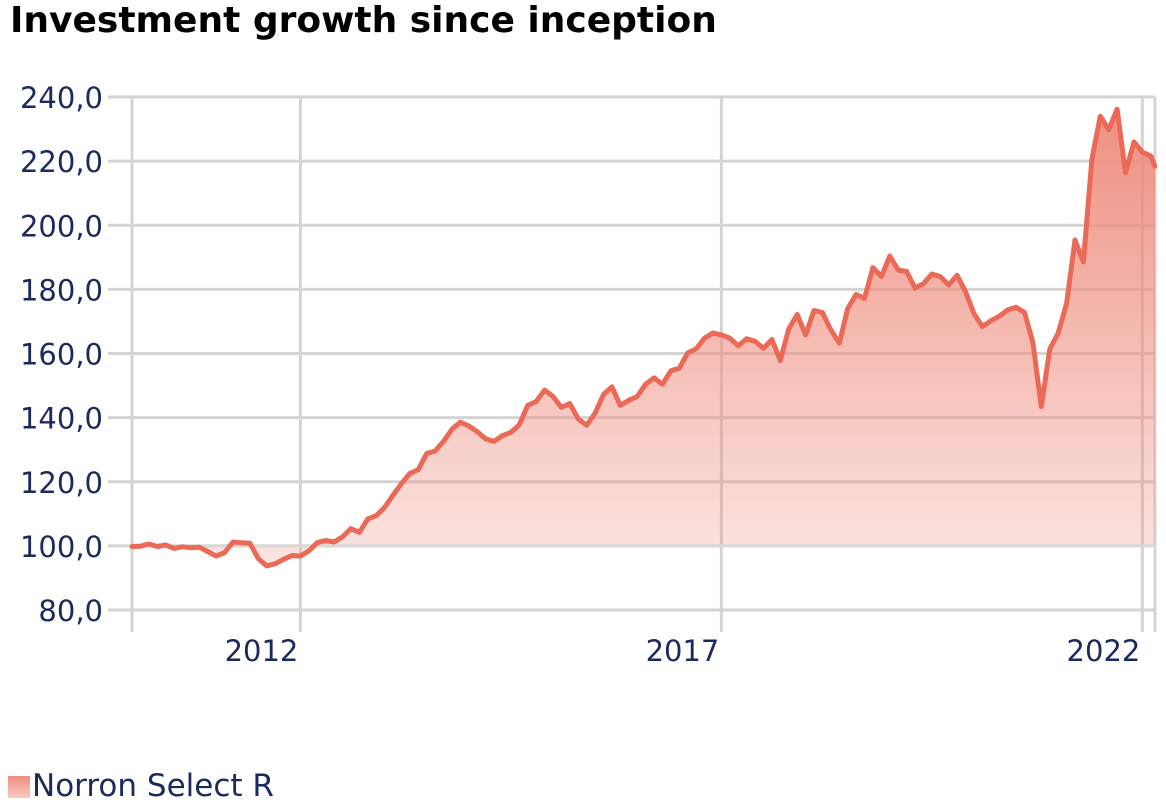  Describe the element at coordinates (61, 419) in the screenshot. I see `y-tick-label: 140,0` at that location.